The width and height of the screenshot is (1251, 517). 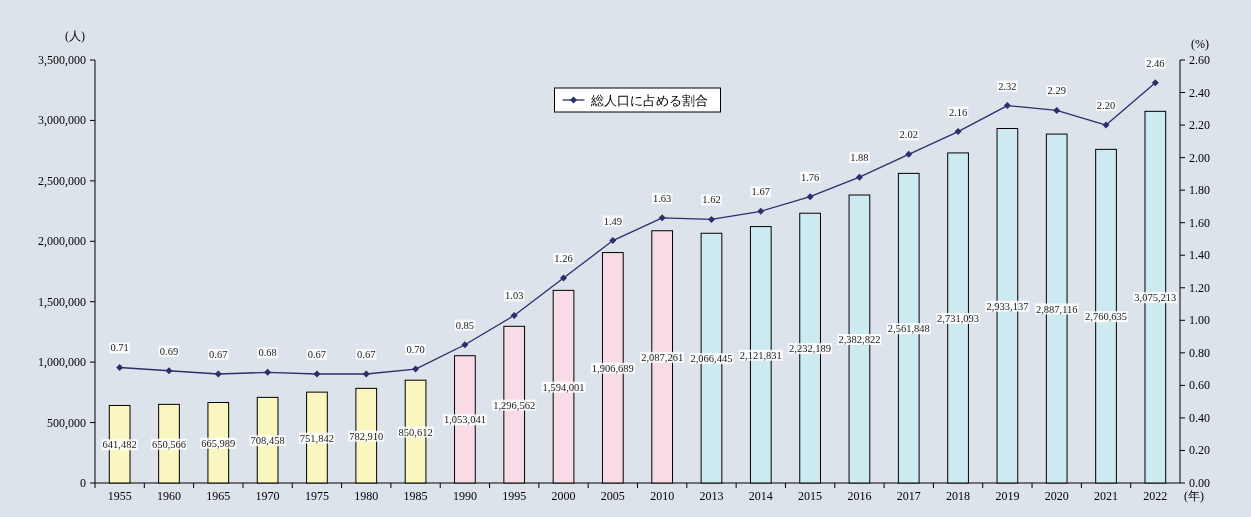 I want to click on data-label: 1,296,562, so click(x=514, y=405).